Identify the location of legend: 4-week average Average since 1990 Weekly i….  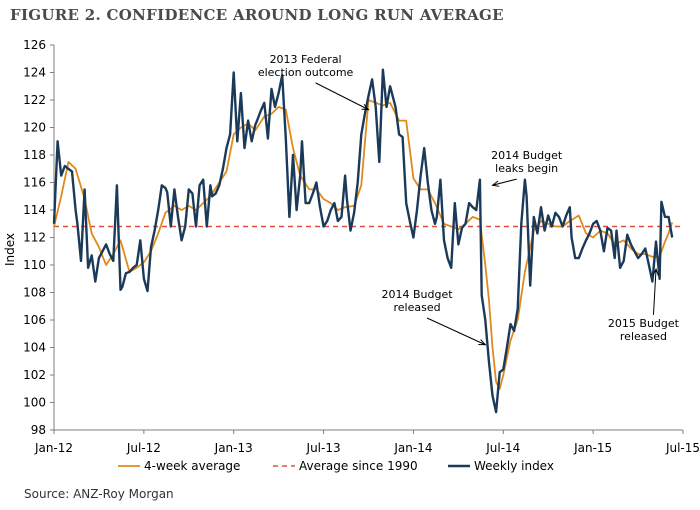
(336, 466).